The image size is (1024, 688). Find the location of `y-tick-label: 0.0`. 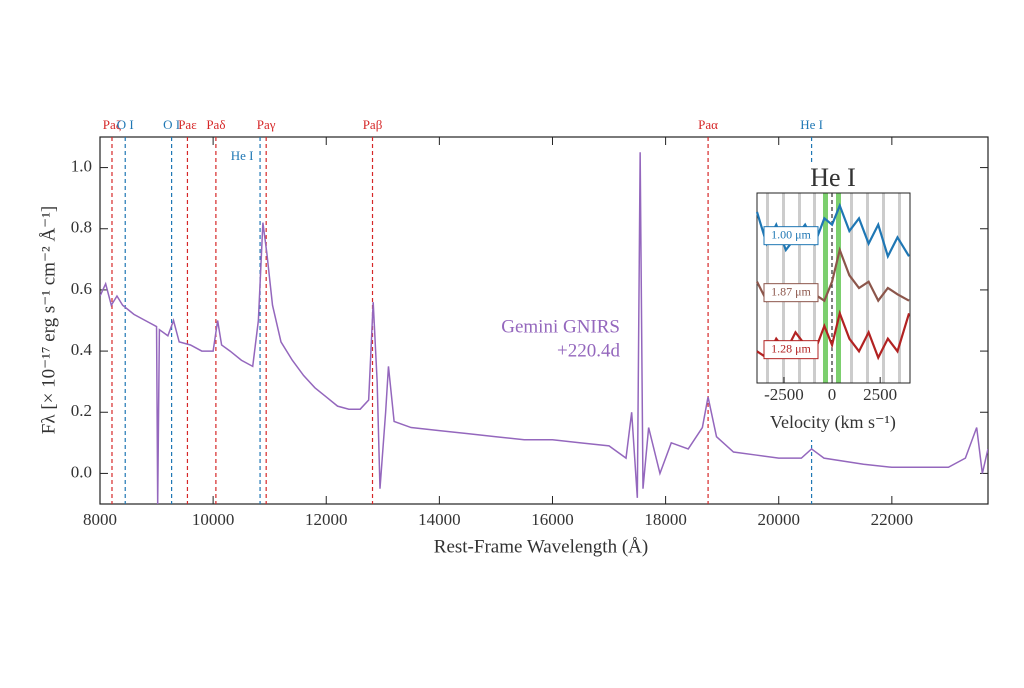

y-tick-label: 0.0 is located at coordinates (81, 471).